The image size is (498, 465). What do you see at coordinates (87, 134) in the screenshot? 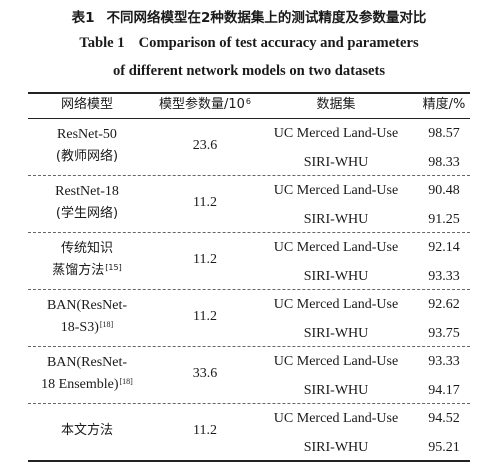
I see `model-name-line1: ResNet-50` at bounding box center [87, 134].